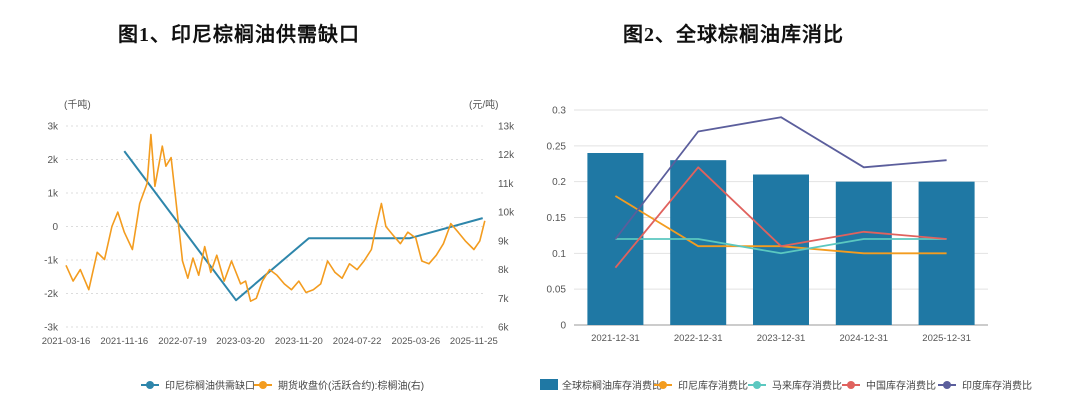 The image size is (1080, 407). Describe the element at coordinates (557, 218) in the screenshot. I see `y-tick-label: 0.15` at that location.